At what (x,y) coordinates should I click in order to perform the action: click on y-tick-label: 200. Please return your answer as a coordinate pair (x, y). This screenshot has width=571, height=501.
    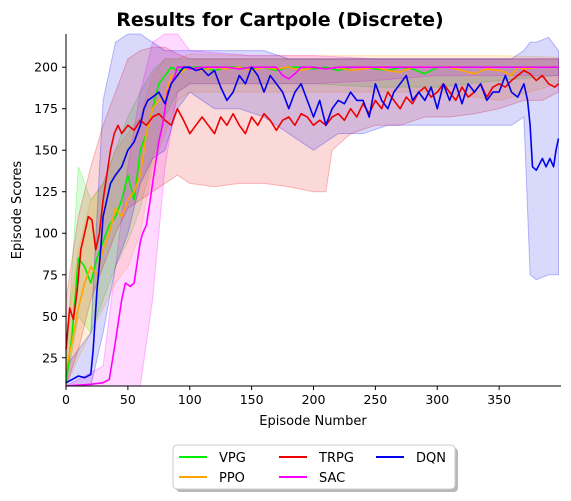
    Looking at the image, I should click on (46, 67).